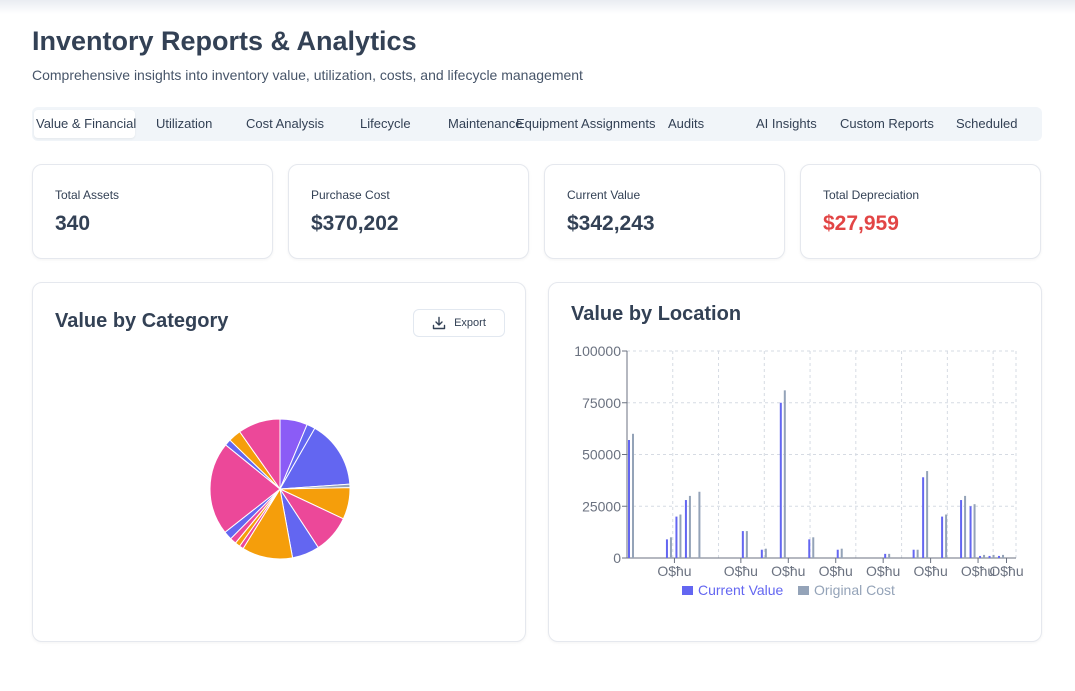  I want to click on y-tick-label: 25000, so click(601, 506).